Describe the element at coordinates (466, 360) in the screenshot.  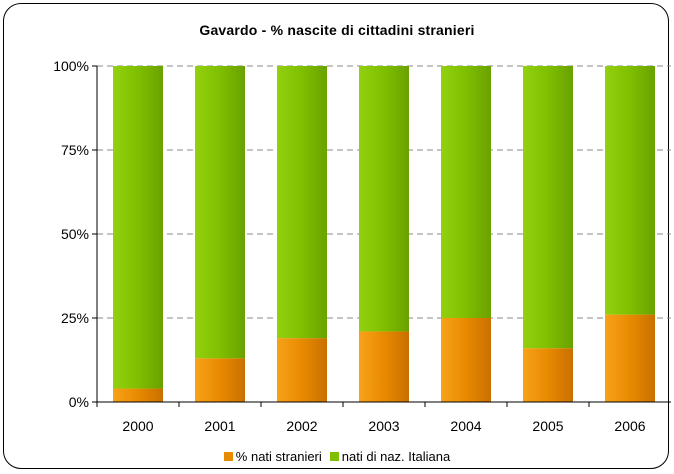
I see `bar-stranieri-2004` at that location.